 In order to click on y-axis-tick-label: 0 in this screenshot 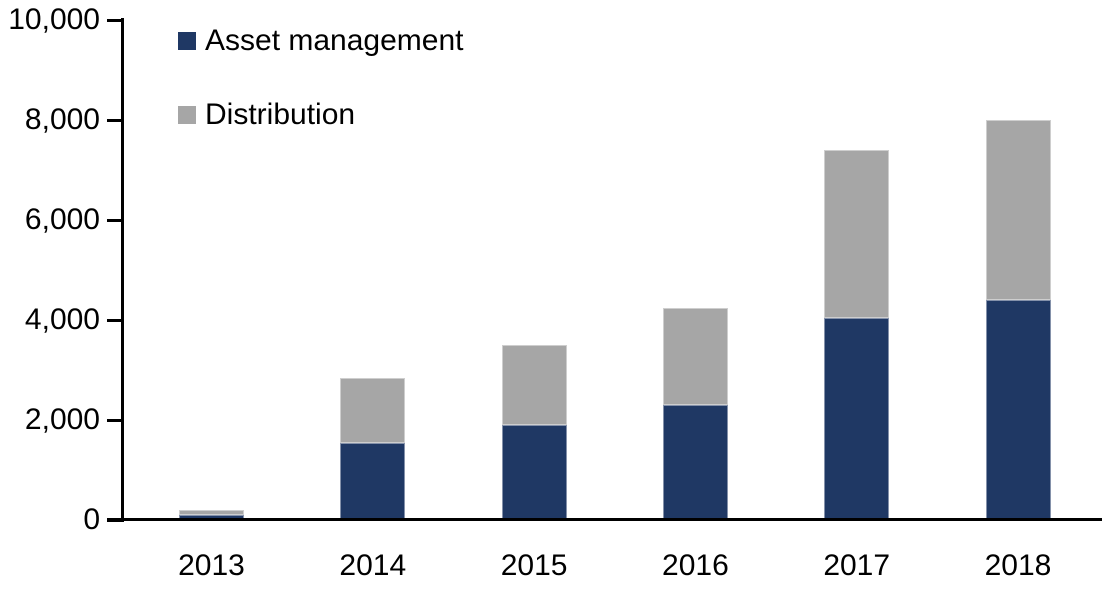, I will do `click(91, 519)`.